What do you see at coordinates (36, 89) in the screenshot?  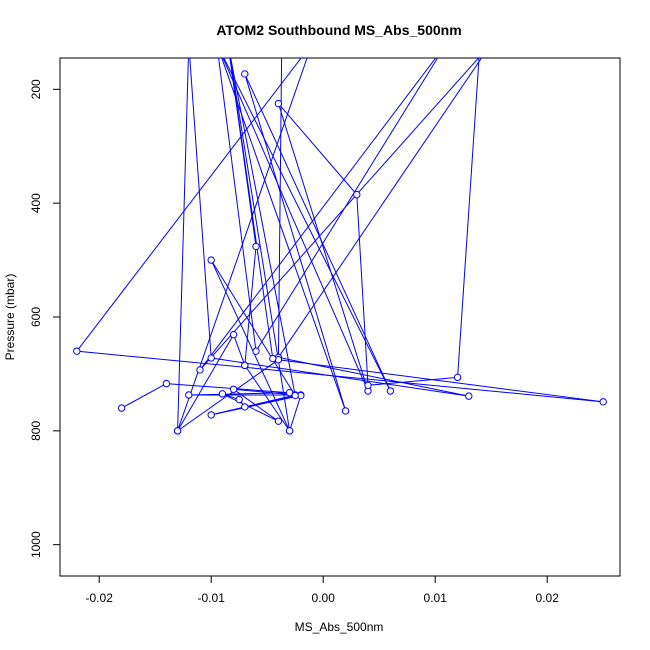 I see `y-tick-label: 200` at bounding box center [36, 89].